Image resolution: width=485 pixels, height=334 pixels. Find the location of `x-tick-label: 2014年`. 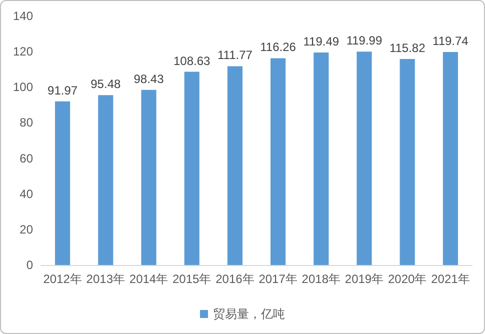

x-tick-label: 2014年 is located at coordinates (148, 279).